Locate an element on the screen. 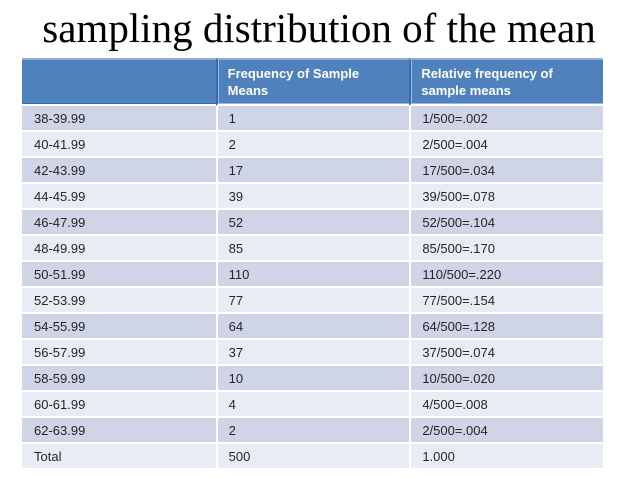 This screenshot has height=478, width=638. relative-frequency-cell: 10/500=.020 is located at coordinates (506, 379).